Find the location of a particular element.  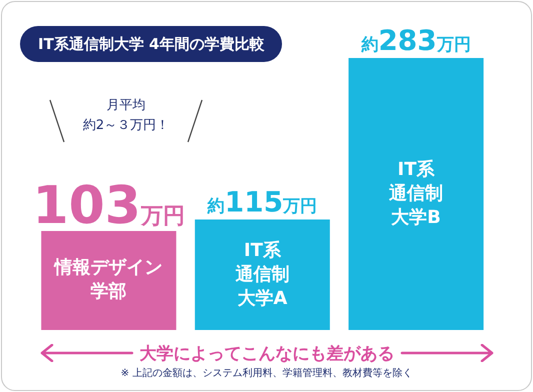

x-tick-label: IT系通信制大学B is located at coordinates (416, 194).